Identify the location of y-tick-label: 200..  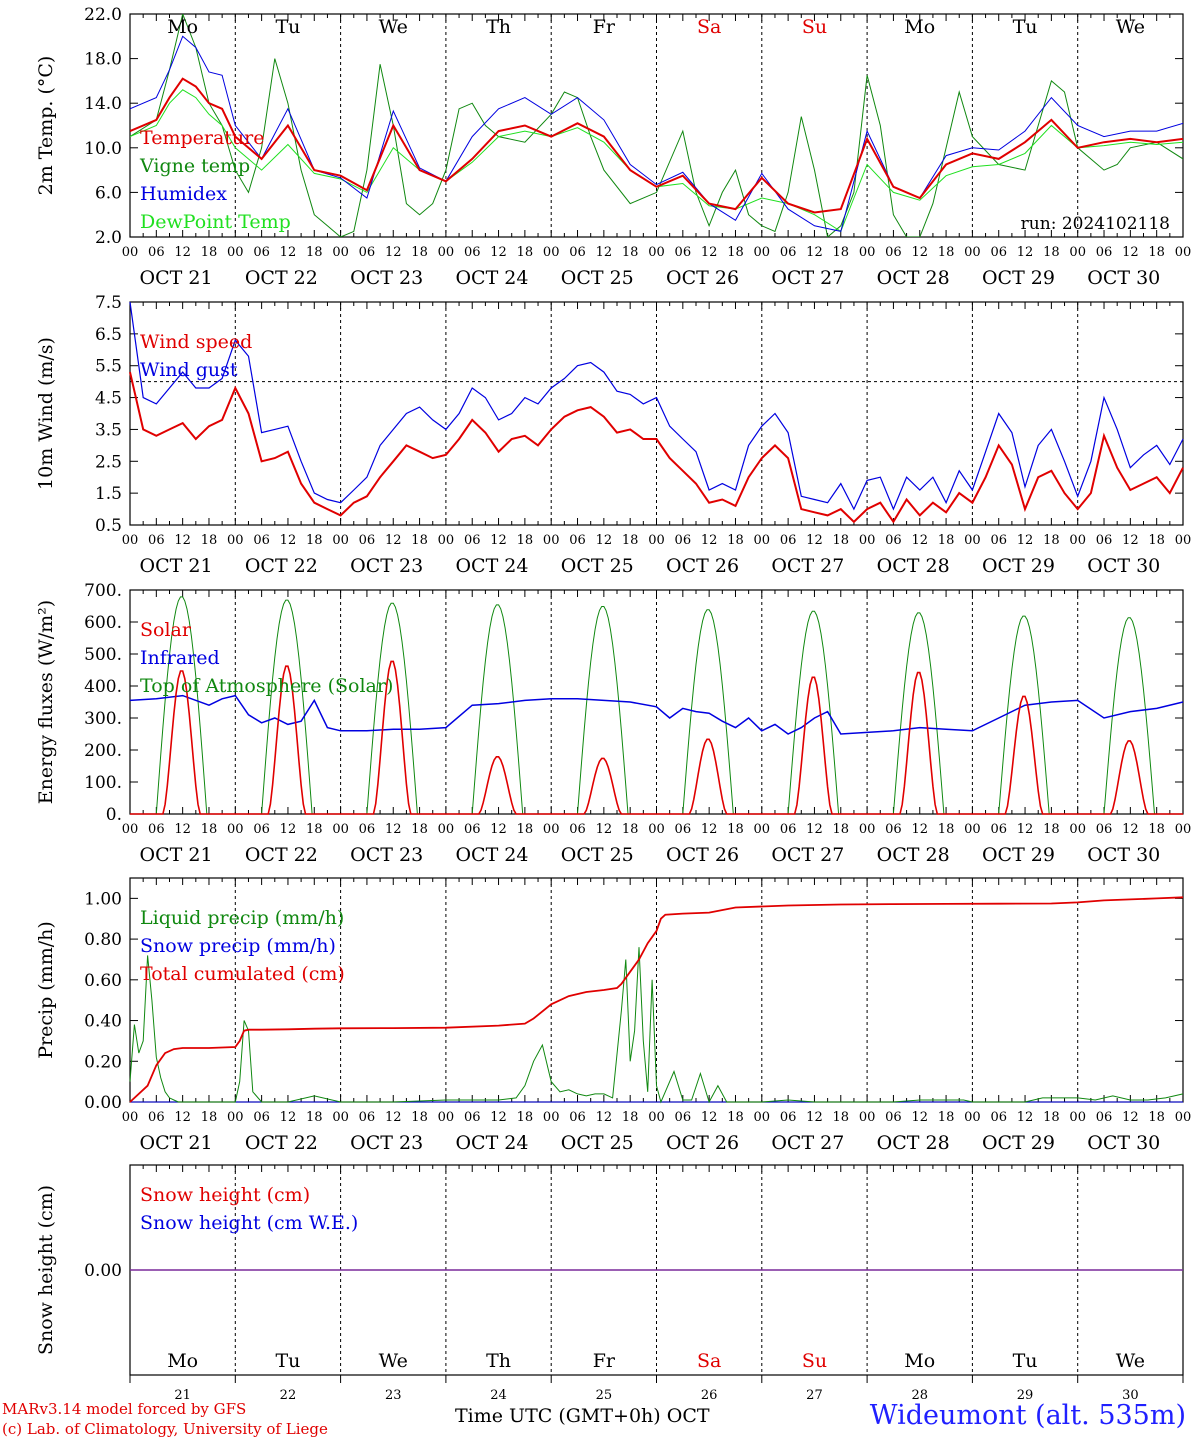
(103, 751).